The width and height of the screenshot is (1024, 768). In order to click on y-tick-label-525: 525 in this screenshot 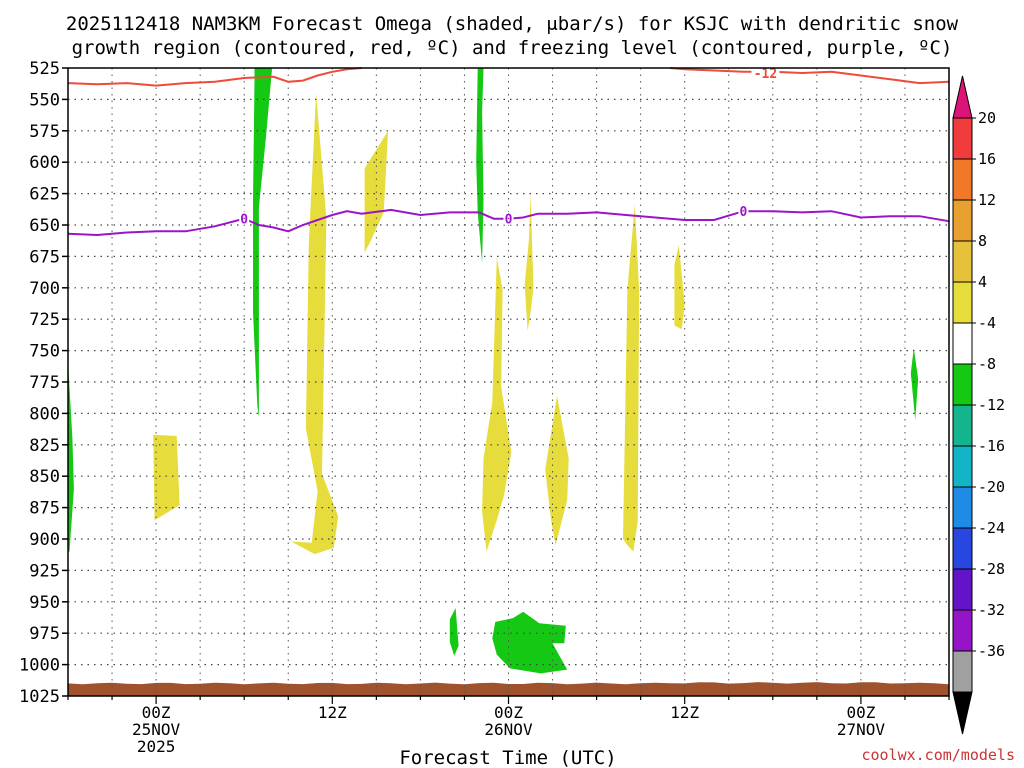, I will do `click(44, 69)`.